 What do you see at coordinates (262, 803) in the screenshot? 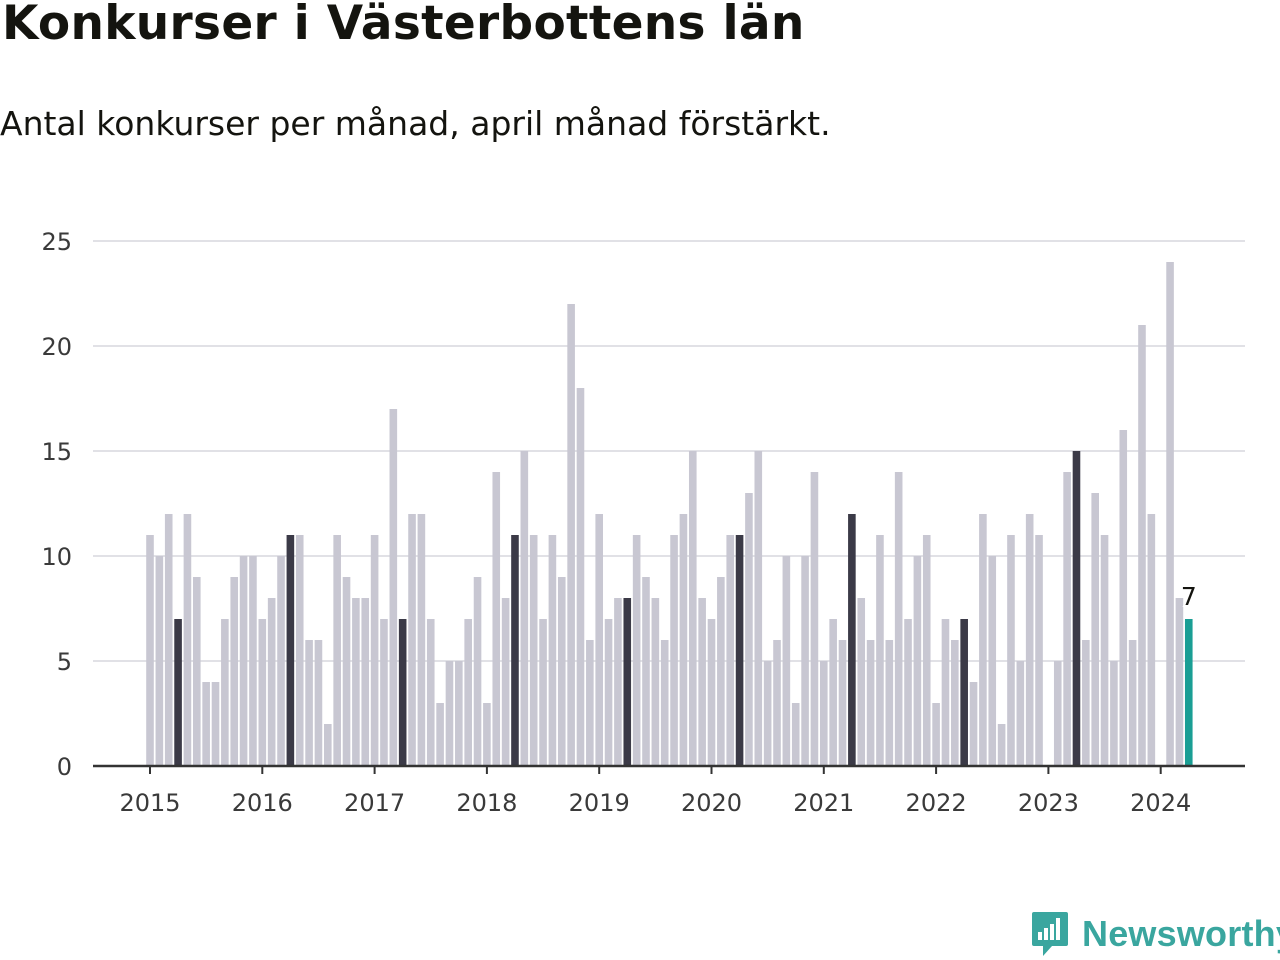
I see `x-tick-label: 2016` at bounding box center [262, 803].